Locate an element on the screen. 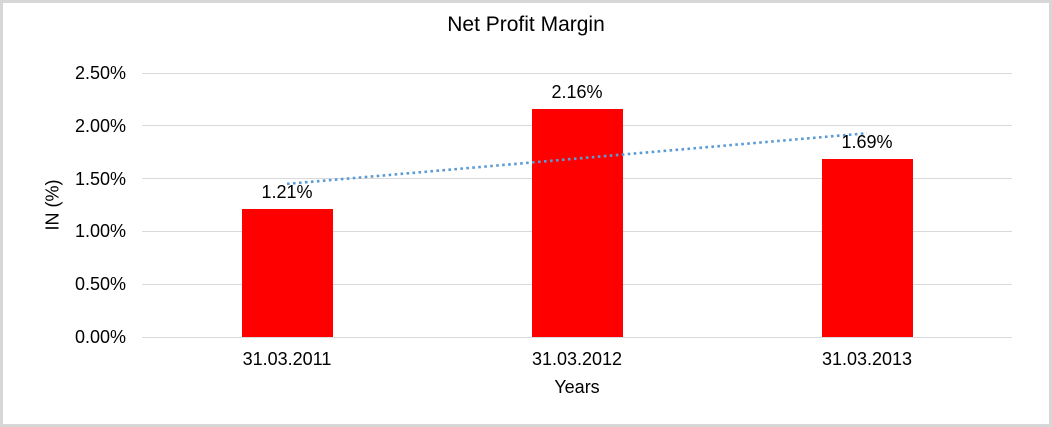  x-tick-label: 31.03.2012 is located at coordinates (577, 359).